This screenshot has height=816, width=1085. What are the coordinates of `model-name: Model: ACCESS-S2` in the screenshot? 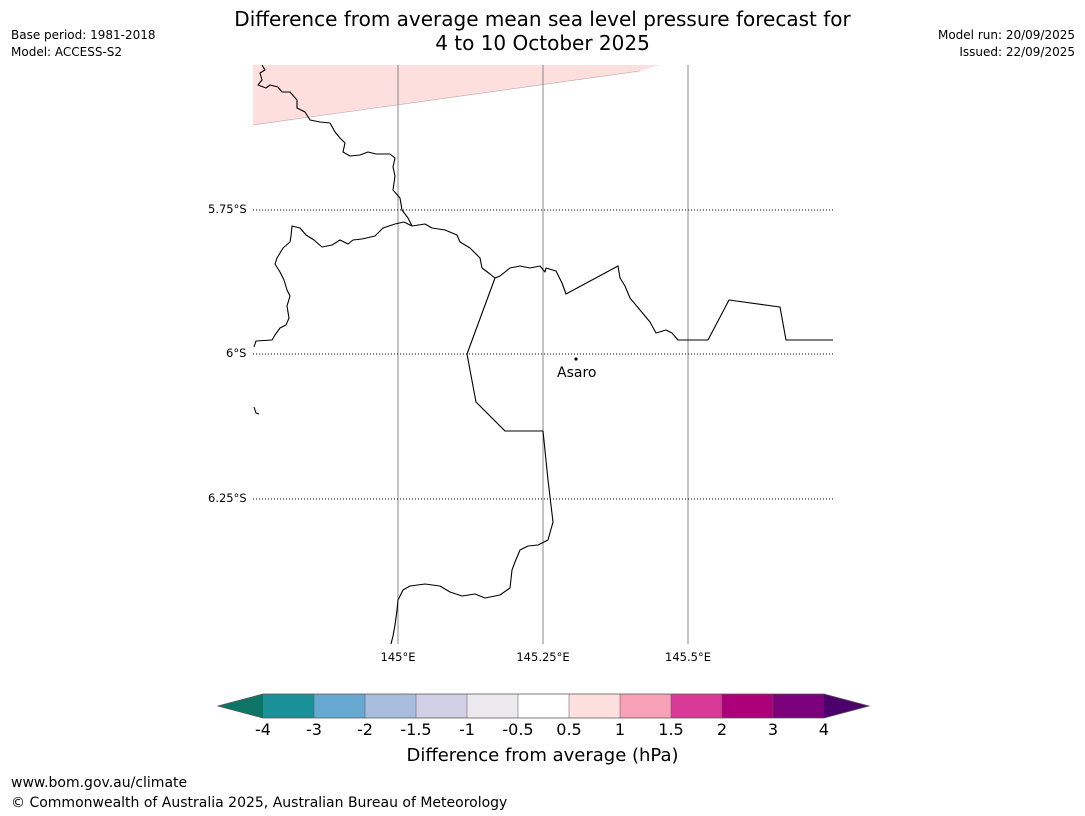 It's located at (67, 52).